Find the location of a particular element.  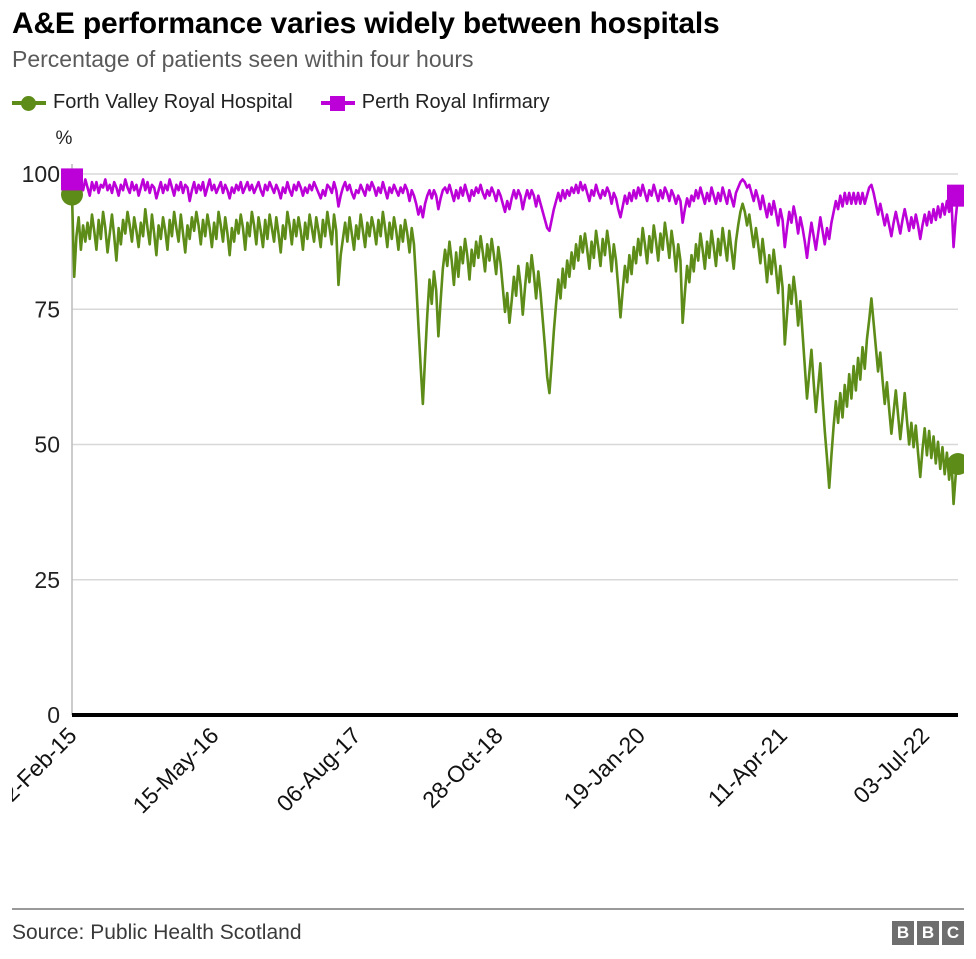

legend-item-forth-valley: Forth Valley Royal Hospital is located at coordinates (152, 102).